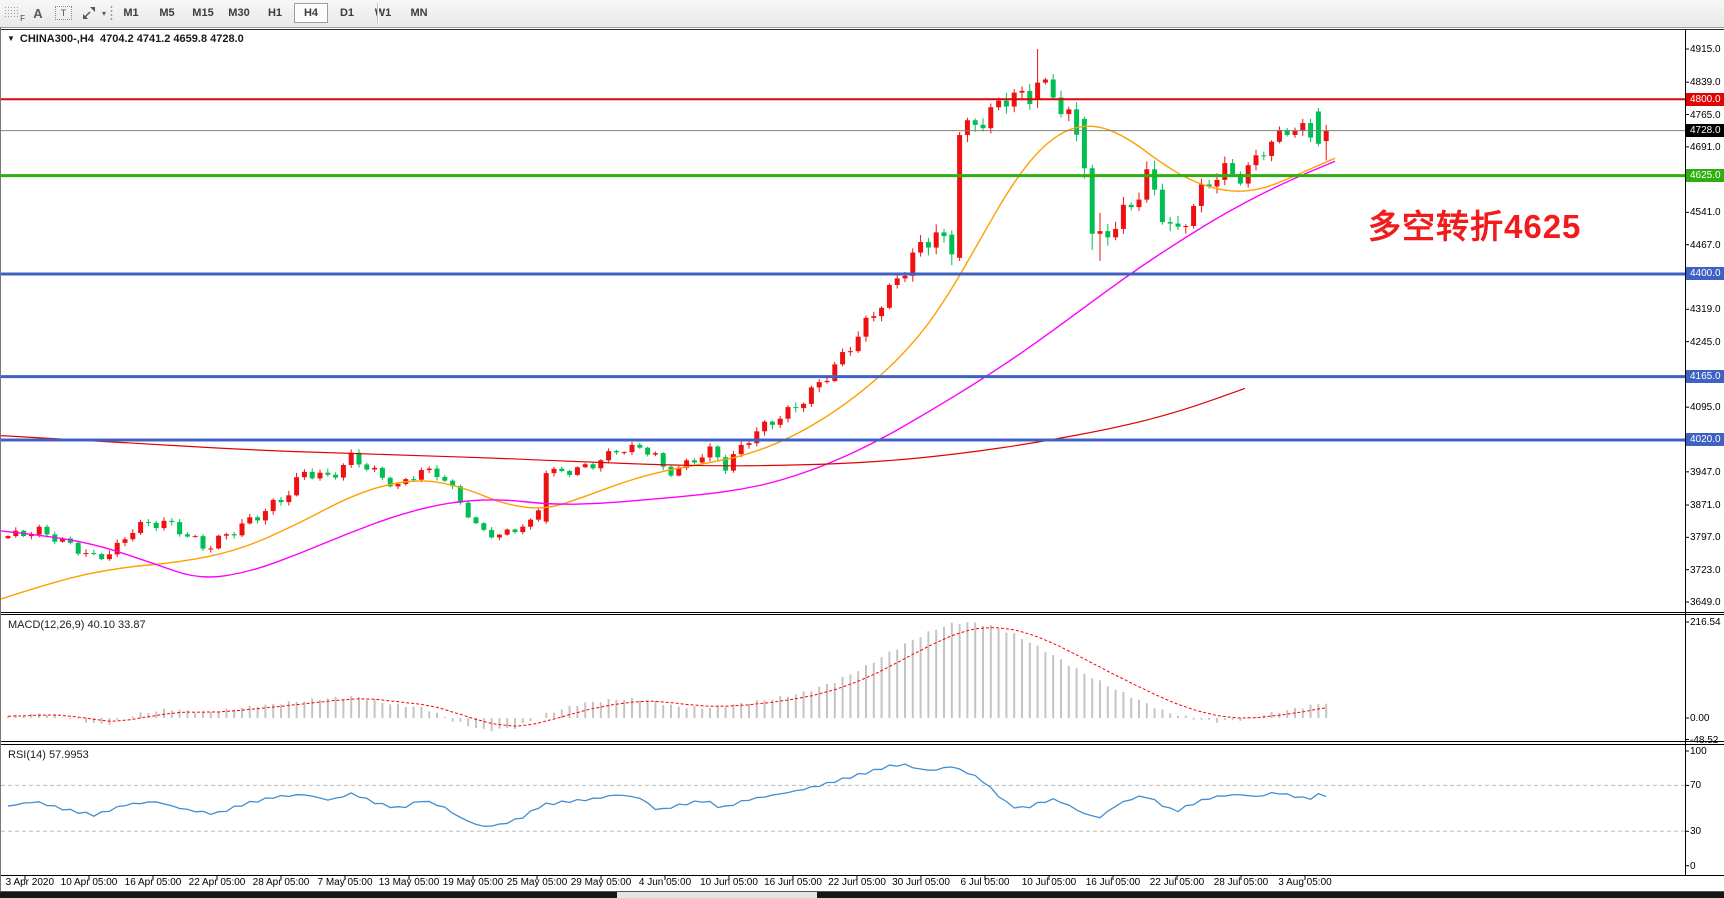  What do you see at coordinates (1704, 740) in the screenshot?
I see `macd-tick-label: -48.52` at bounding box center [1704, 740].